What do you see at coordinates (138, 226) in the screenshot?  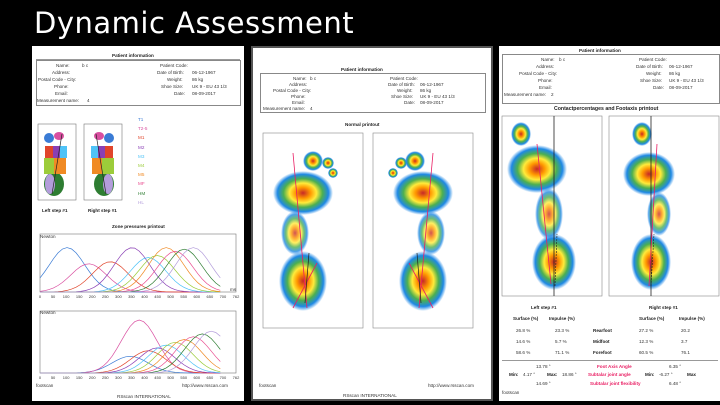 I see `zone-chart-title: Zone pressures printout` at bounding box center [138, 226].